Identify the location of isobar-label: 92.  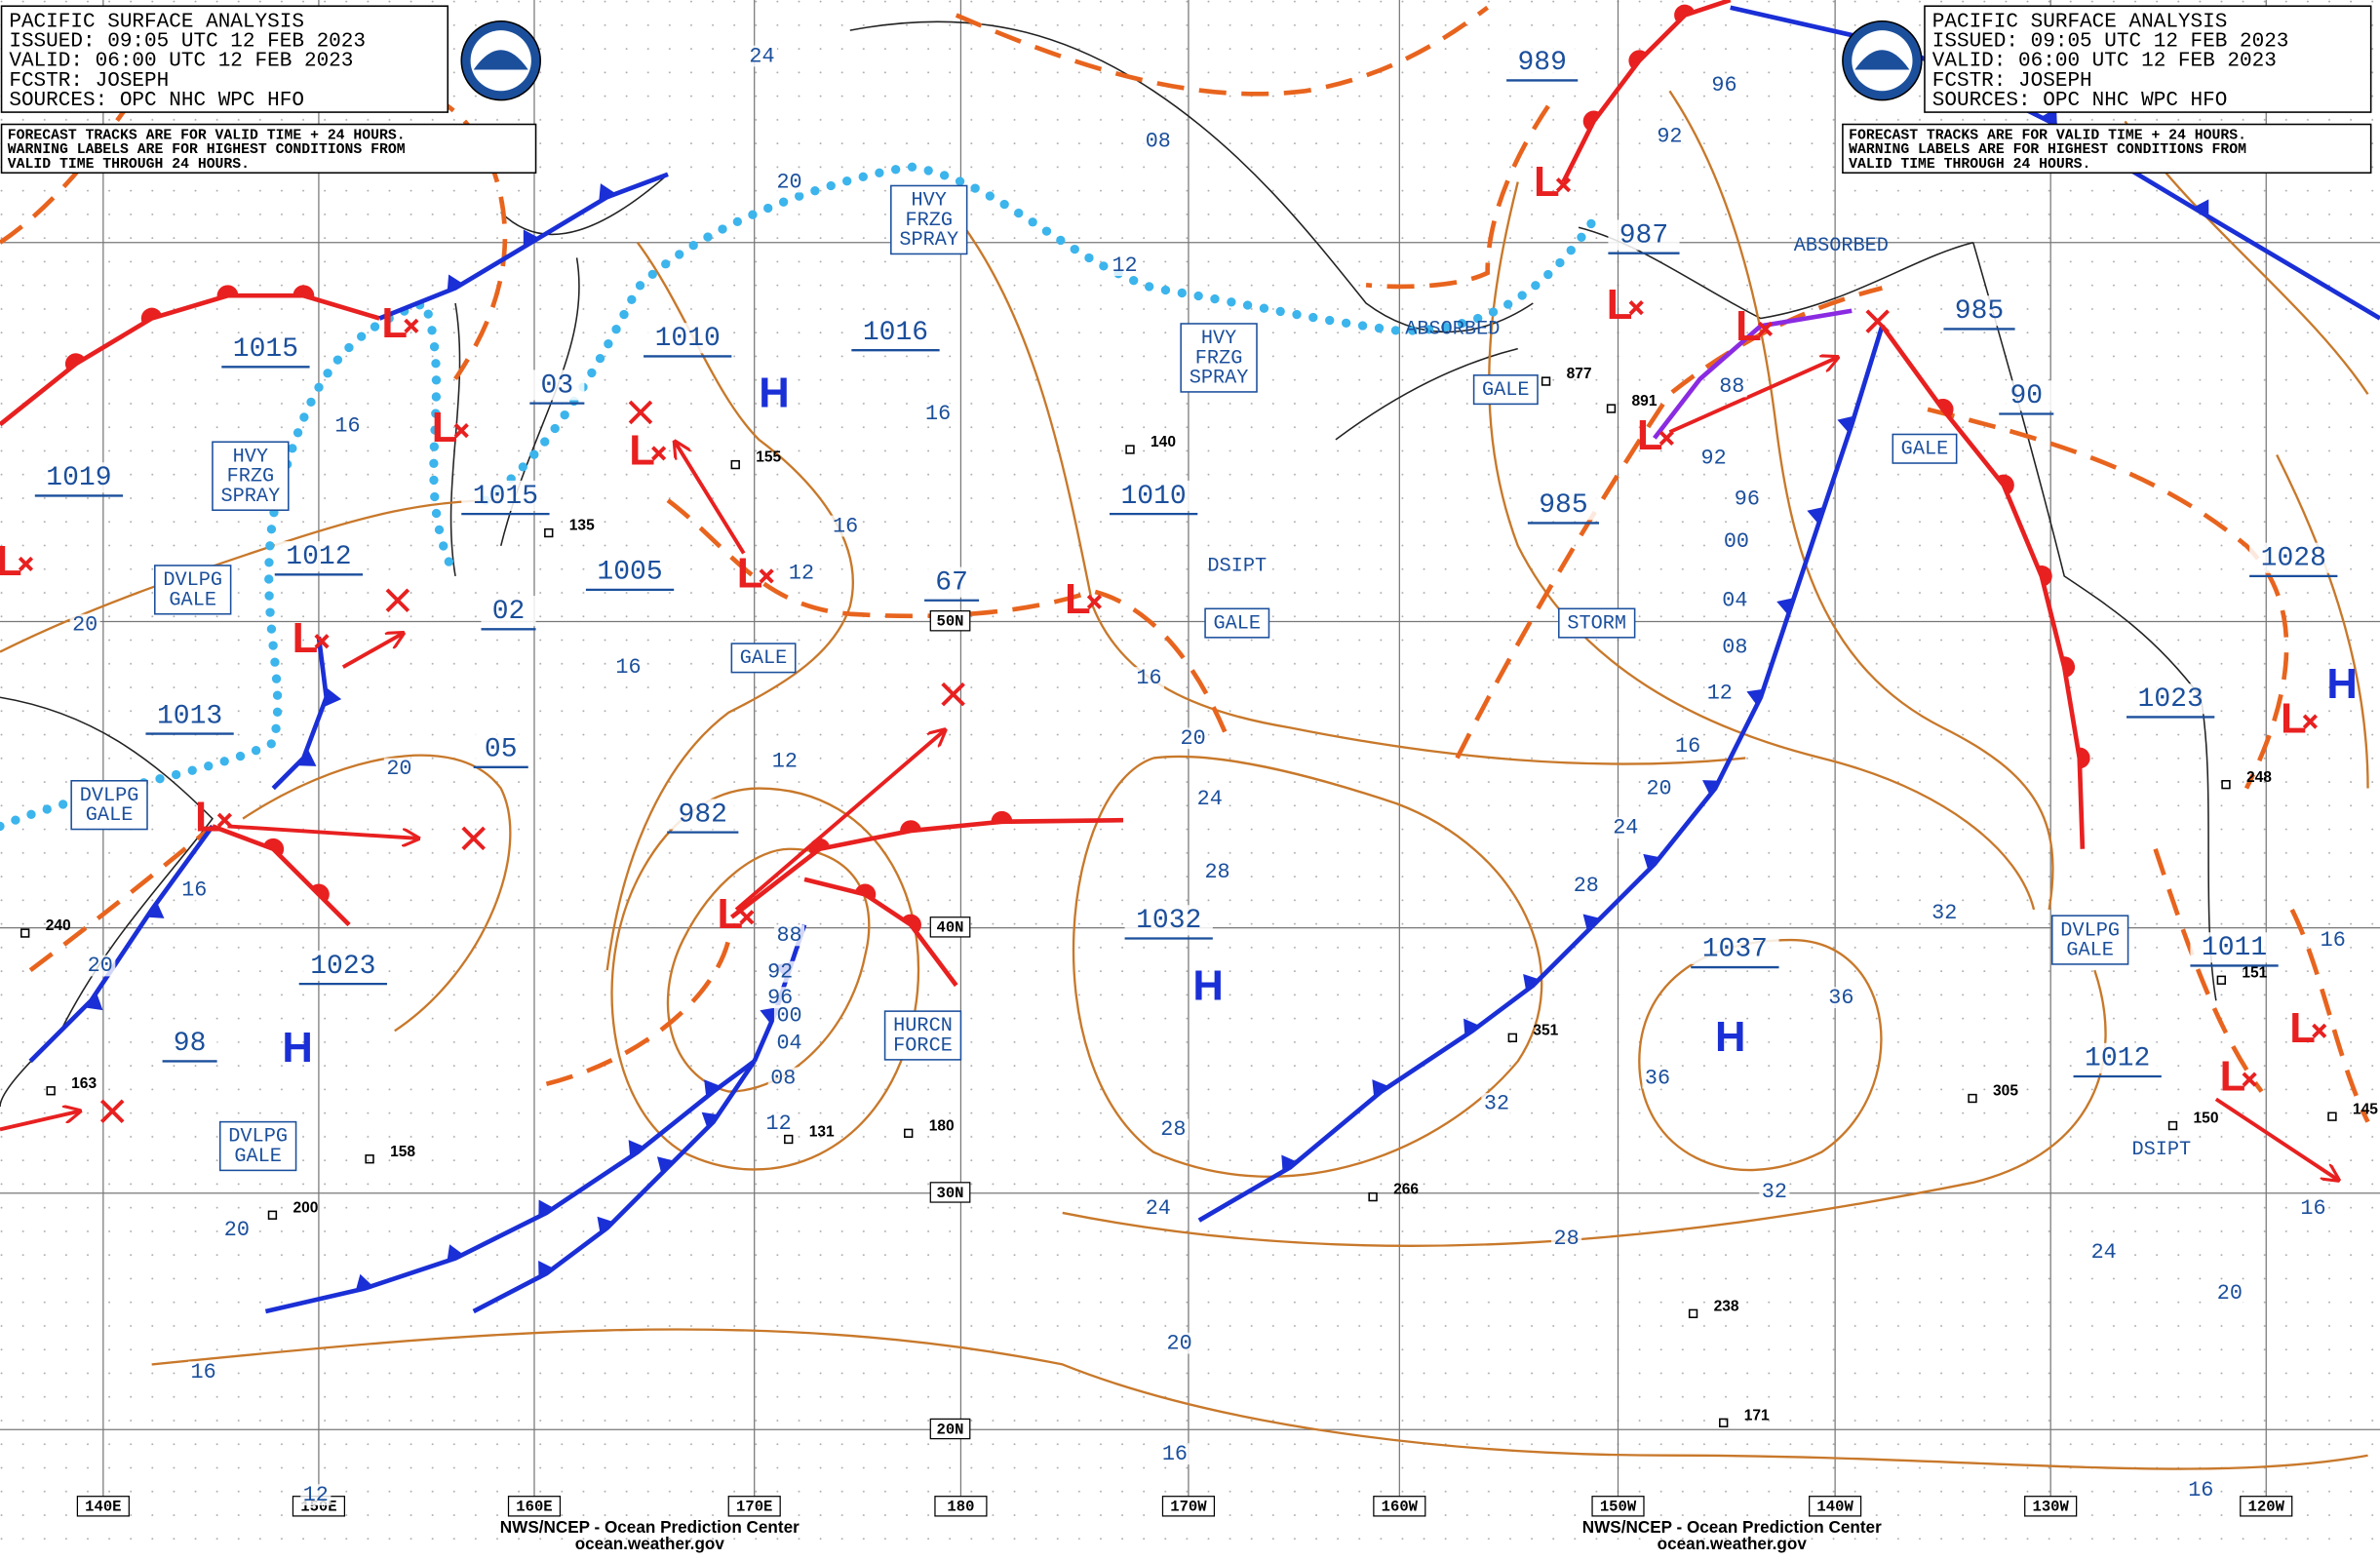
(1669, 137).